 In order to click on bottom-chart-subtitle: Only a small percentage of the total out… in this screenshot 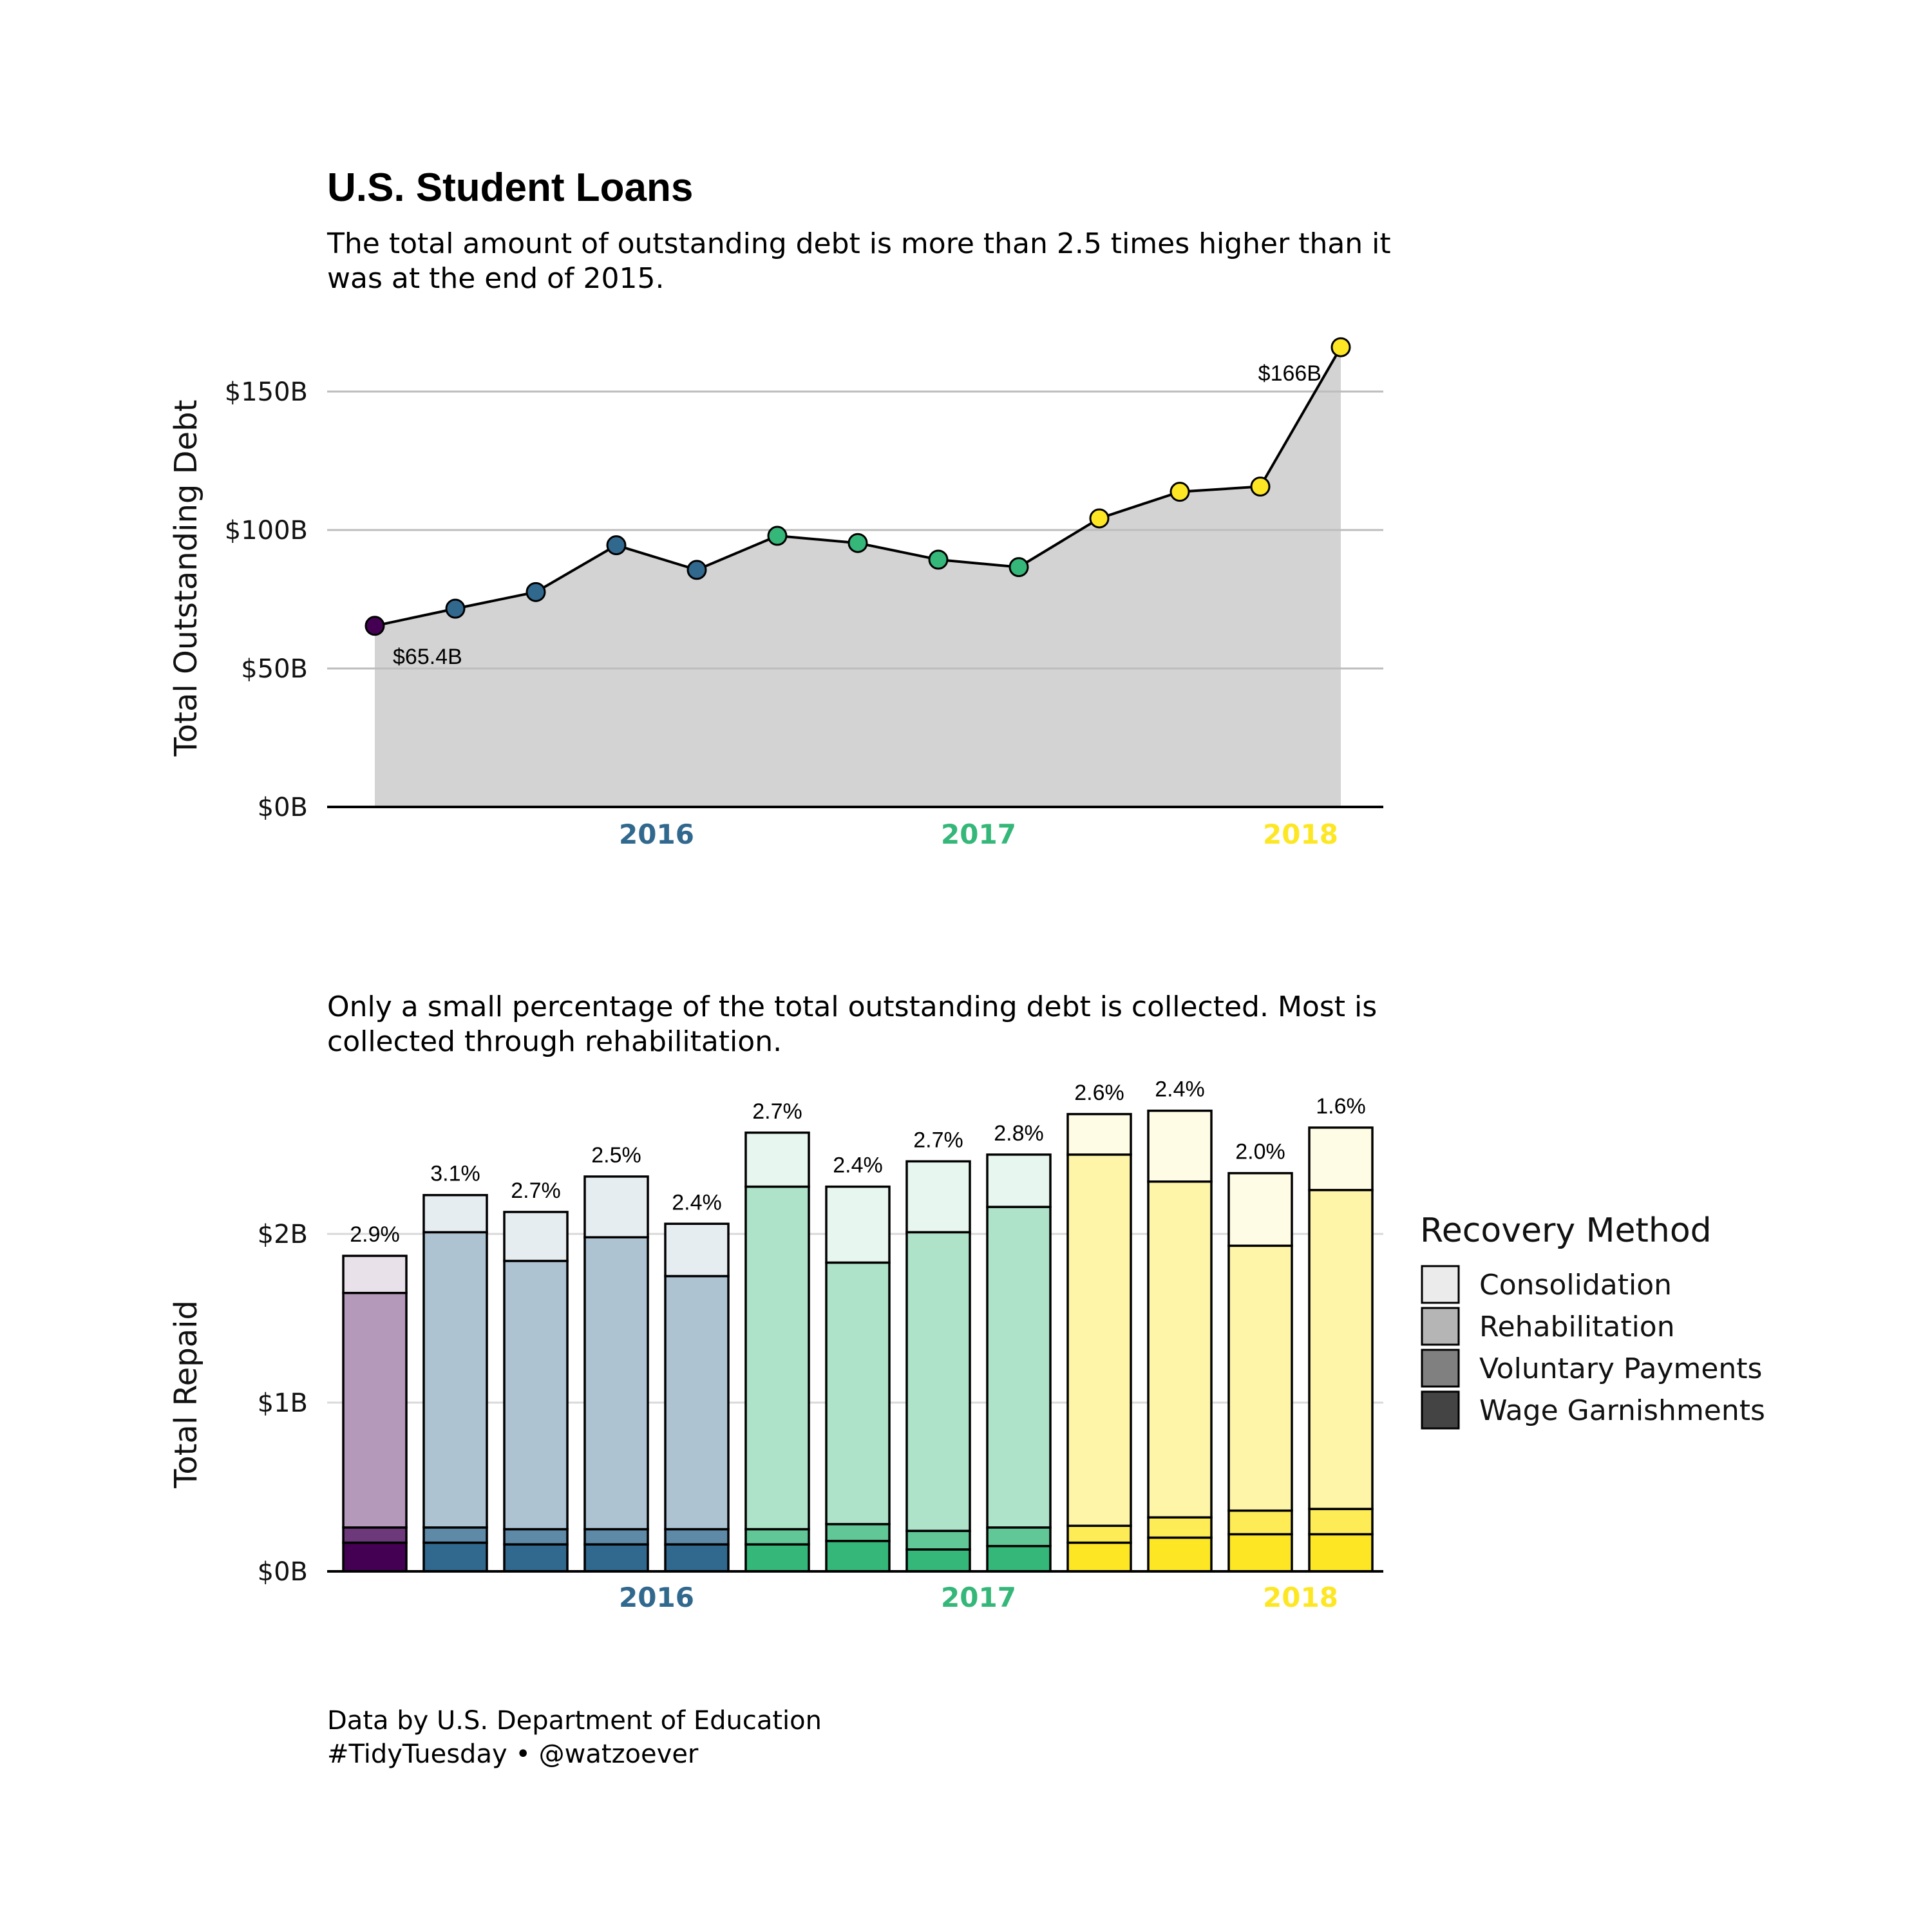, I will do `click(852, 1024)`.